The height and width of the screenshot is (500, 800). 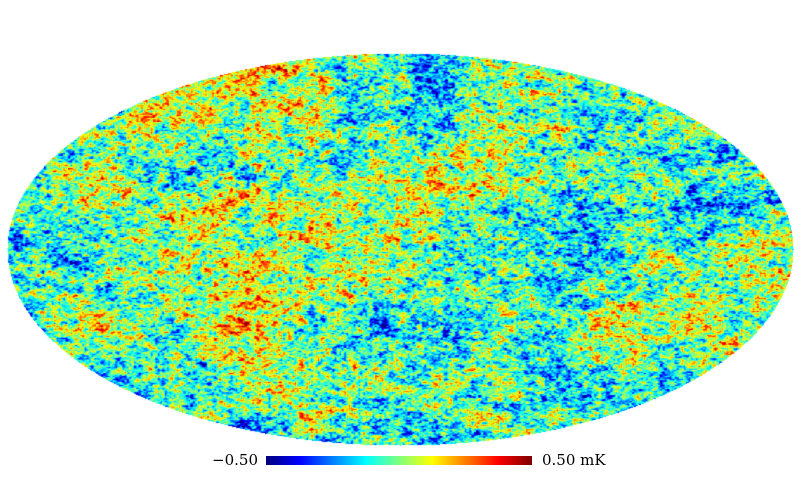 What do you see at coordinates (235, 460) in the screenshot?
I see `colorbar-min-label: −0.50` at bounding box center [235, 460].